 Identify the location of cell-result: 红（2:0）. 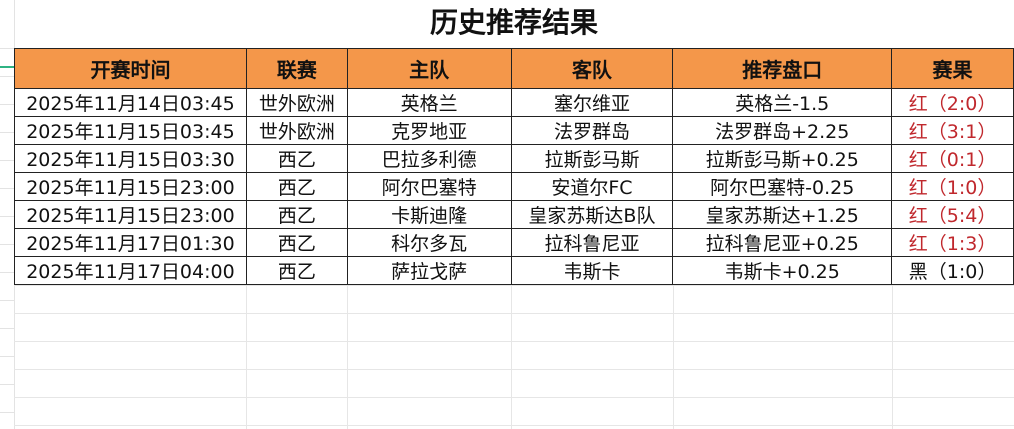
(952, 102).